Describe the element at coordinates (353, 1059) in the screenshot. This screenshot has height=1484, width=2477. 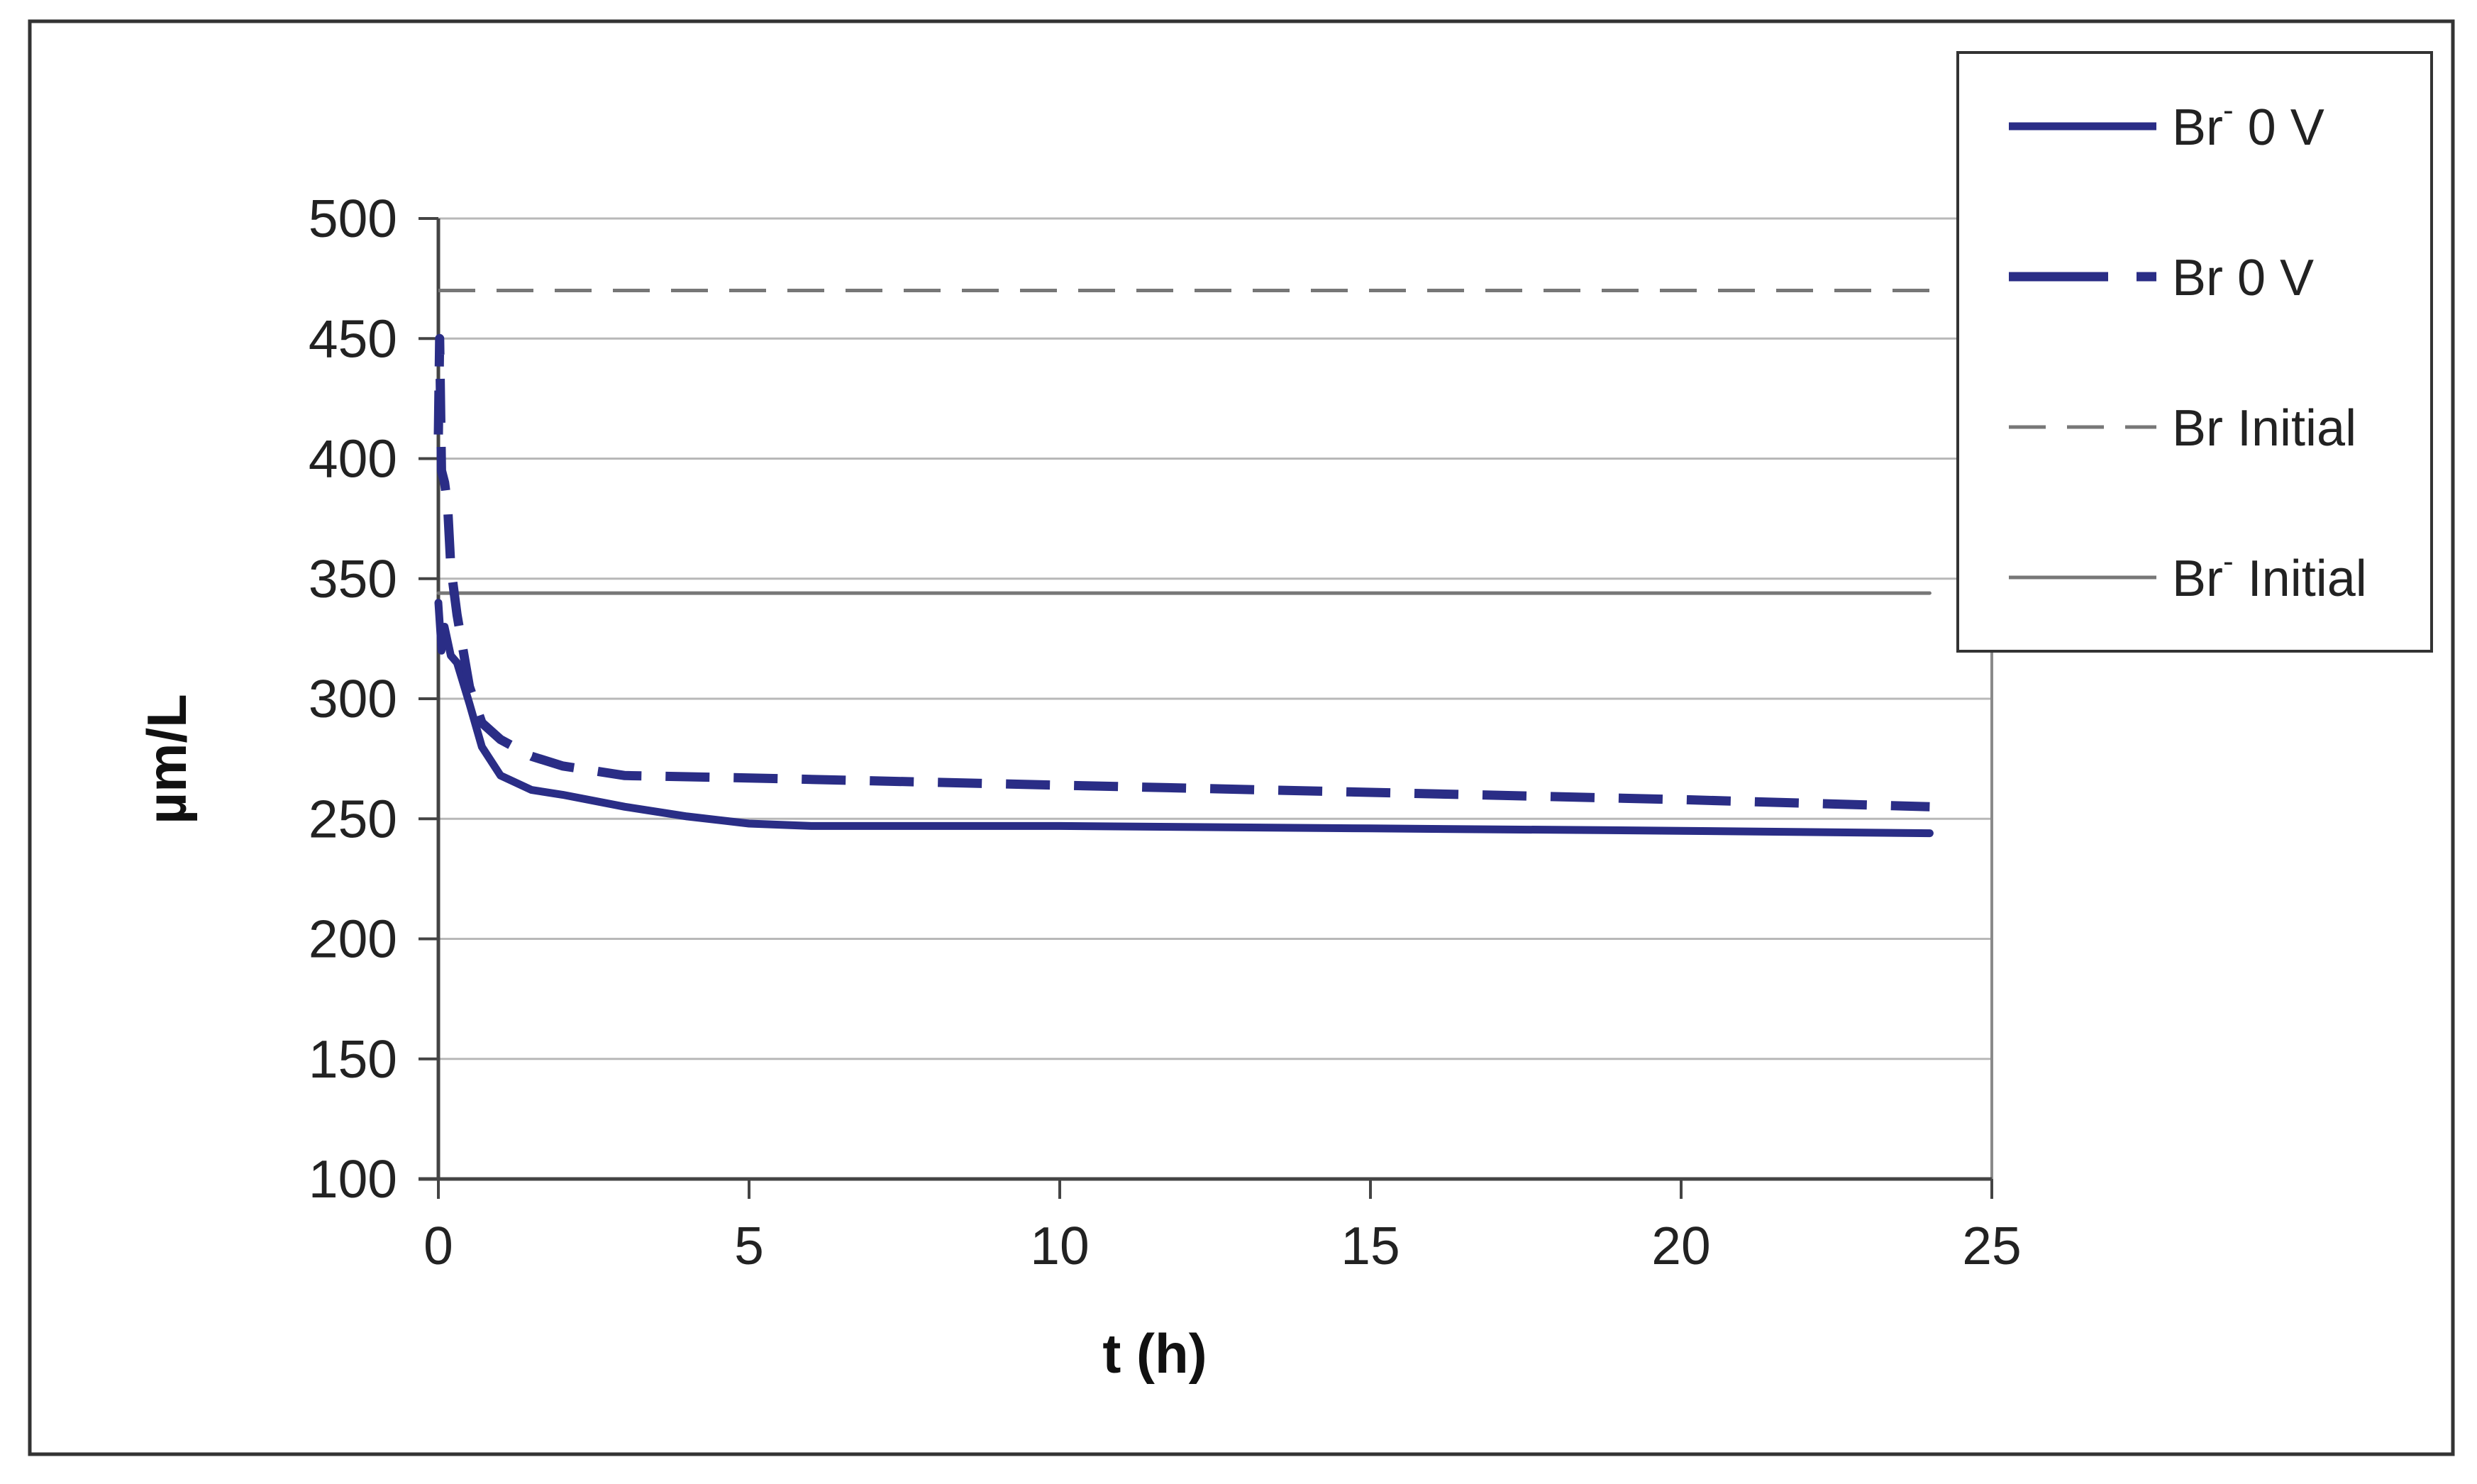
I see `y-tick-label-150: 150` at that location.